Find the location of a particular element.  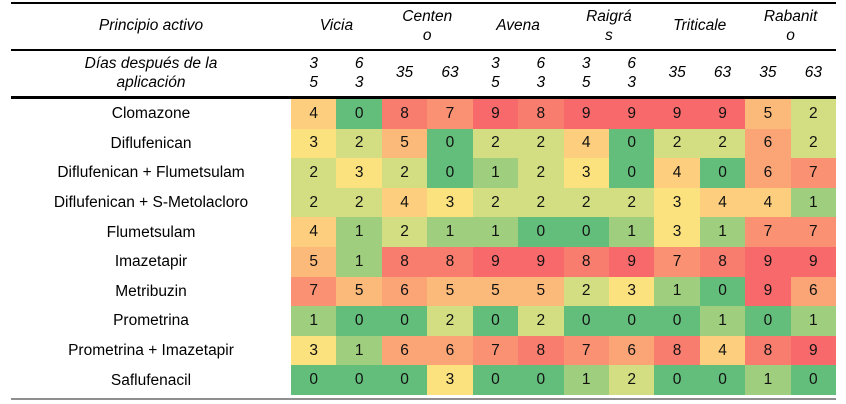

day-number-label: 35 is located at coordinates (677, 73).